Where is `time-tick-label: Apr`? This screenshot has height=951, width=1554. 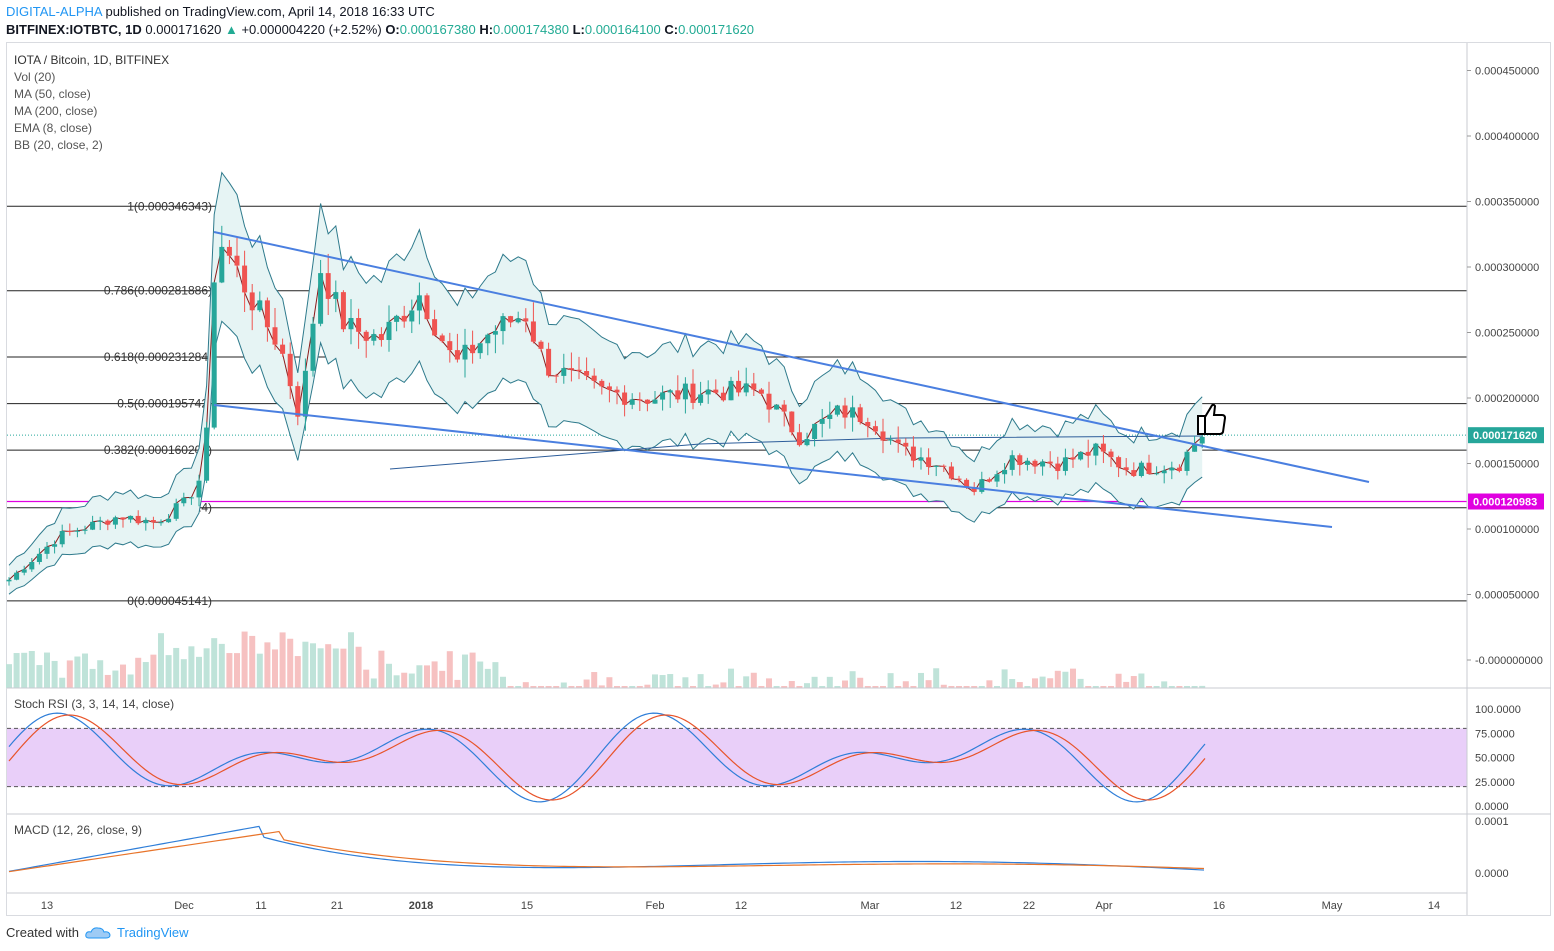
time-tick-label: Apr is located at coordinates (1103, 906).